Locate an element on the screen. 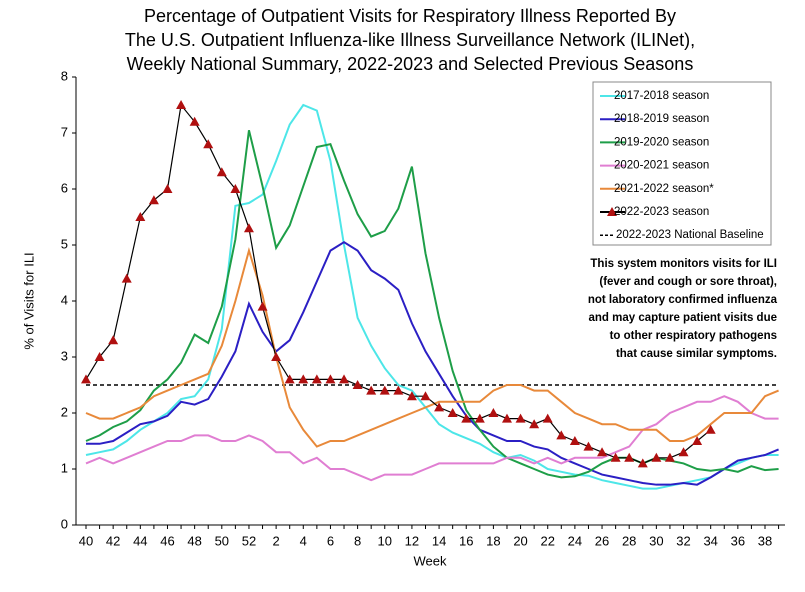  x-tick-label: 12 is located at coordinates (412, 540).